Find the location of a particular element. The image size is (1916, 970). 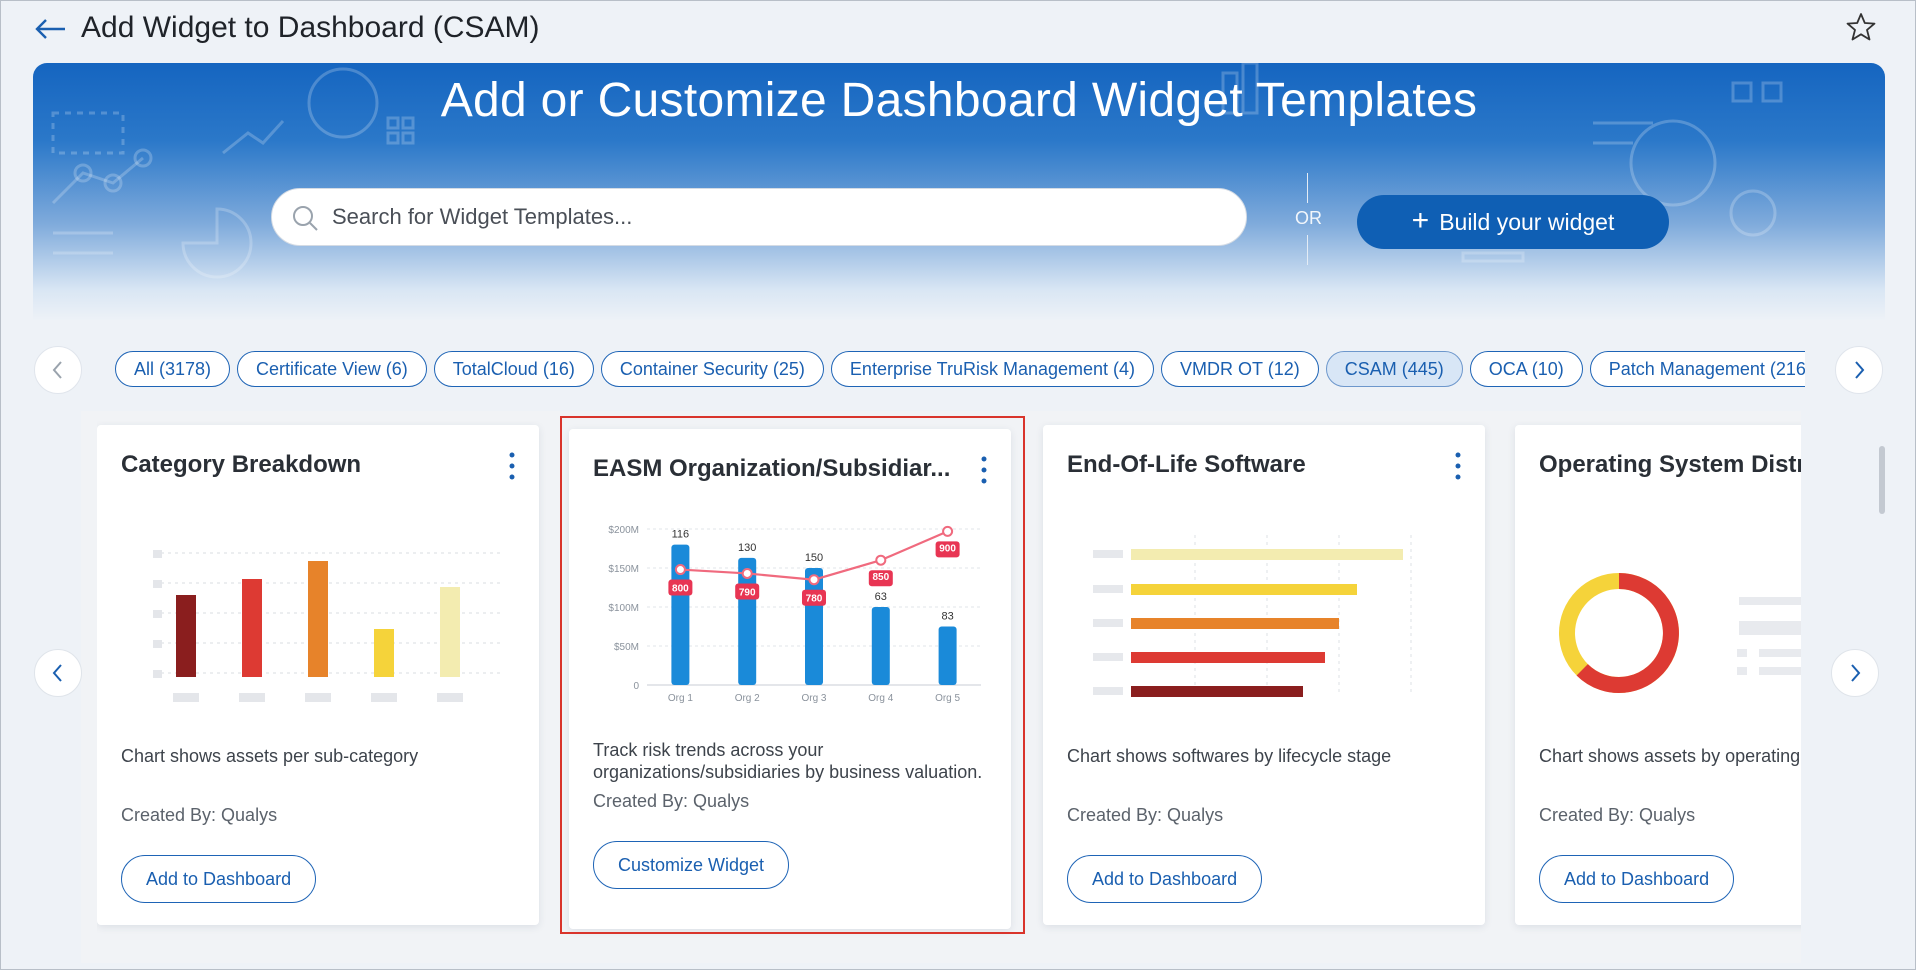

cards-next-button is located at coordinates (1855, 673).